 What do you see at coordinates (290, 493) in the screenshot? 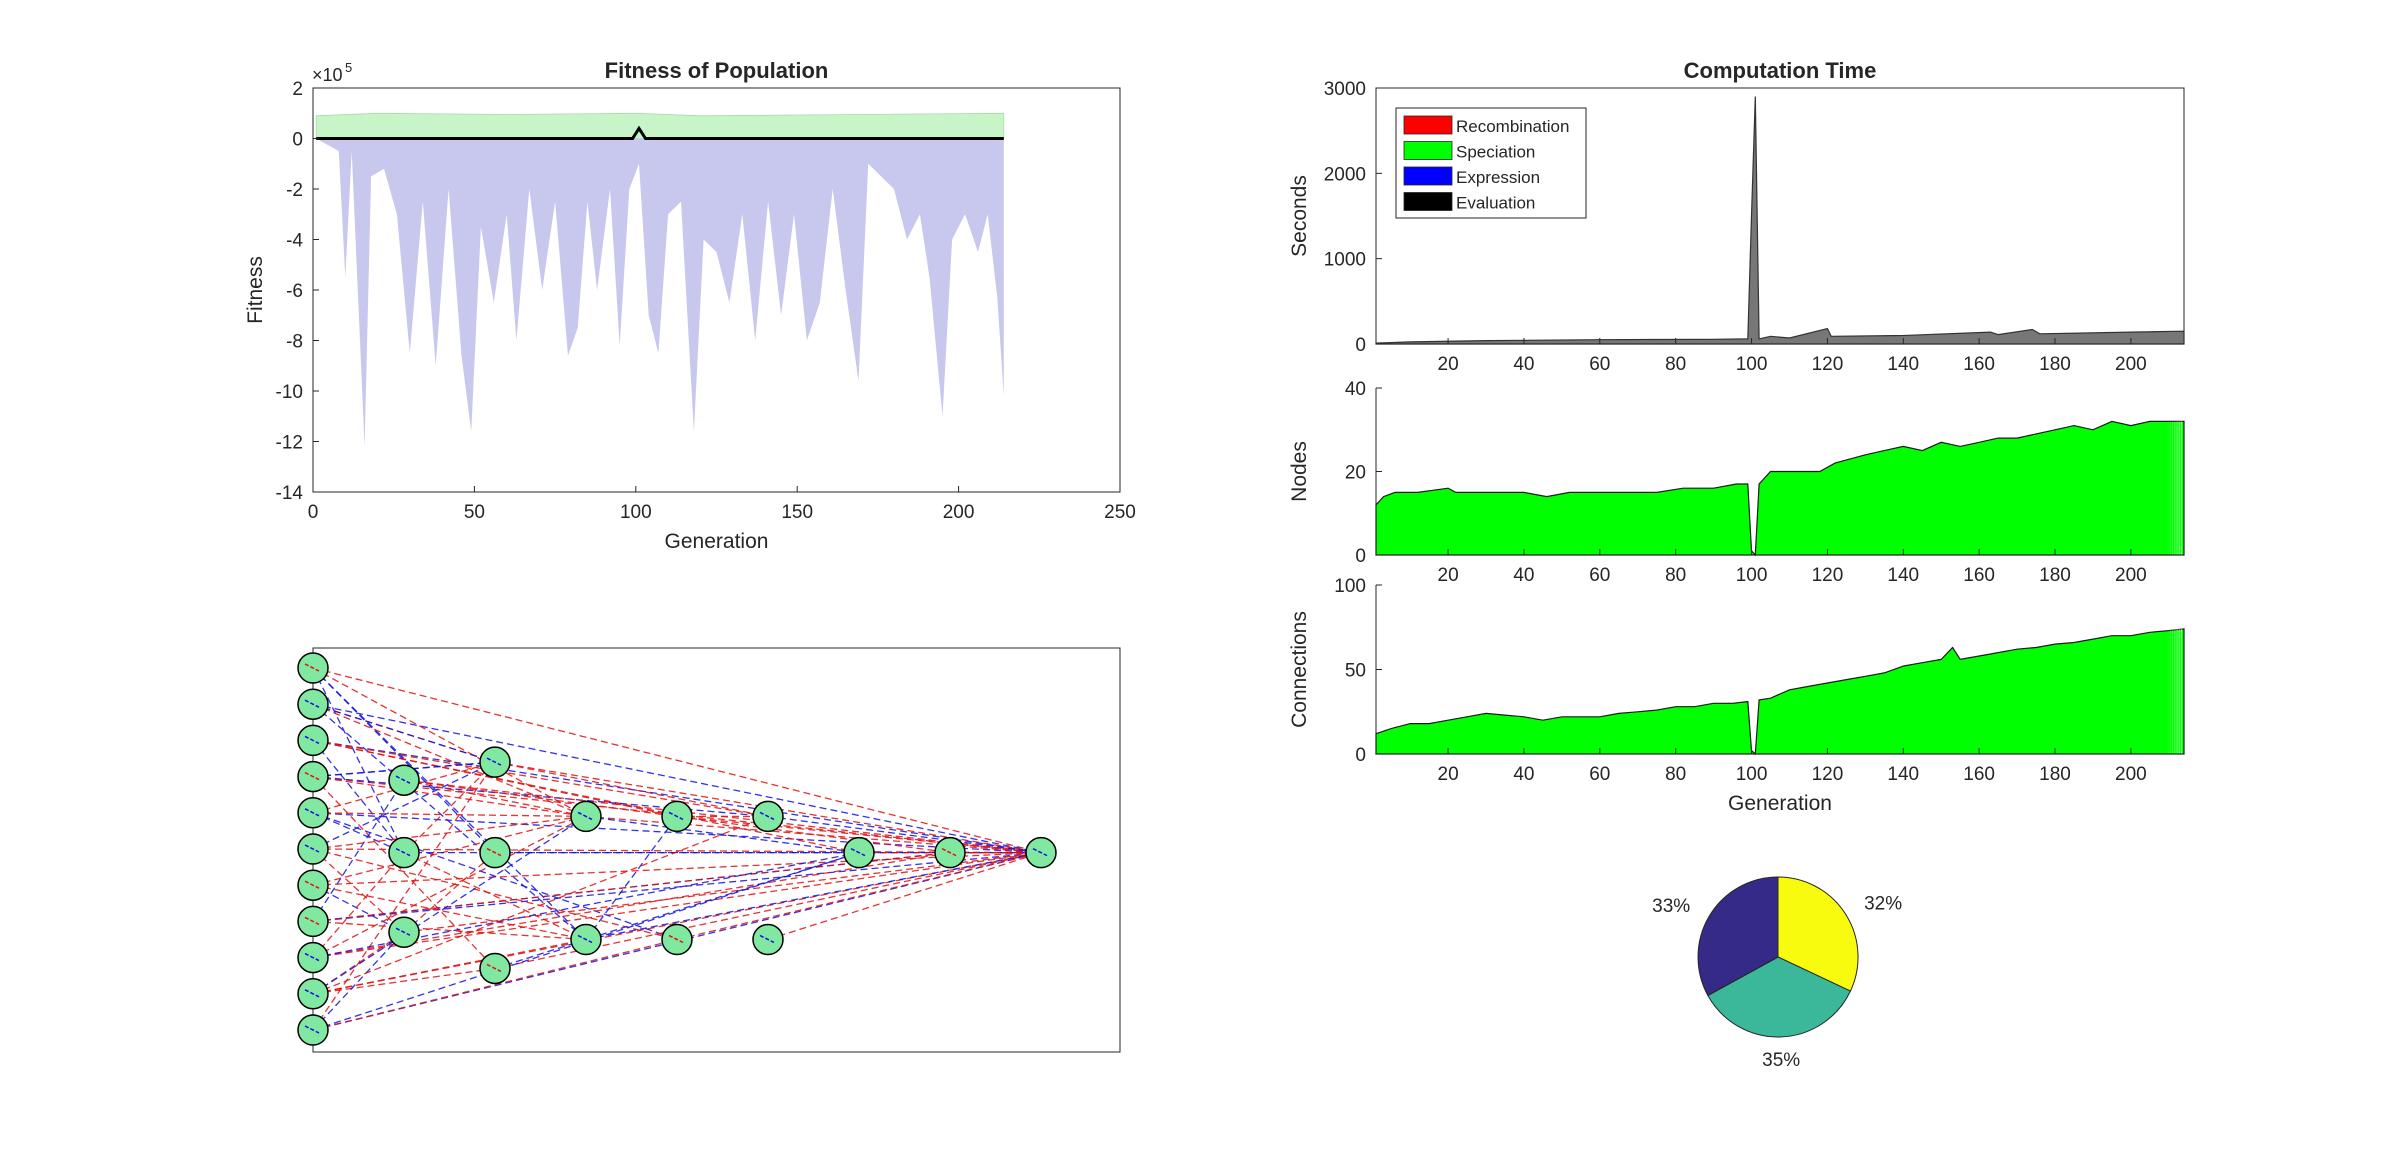
I see `y-tick-label: -14` at bounding box center [290, 493].